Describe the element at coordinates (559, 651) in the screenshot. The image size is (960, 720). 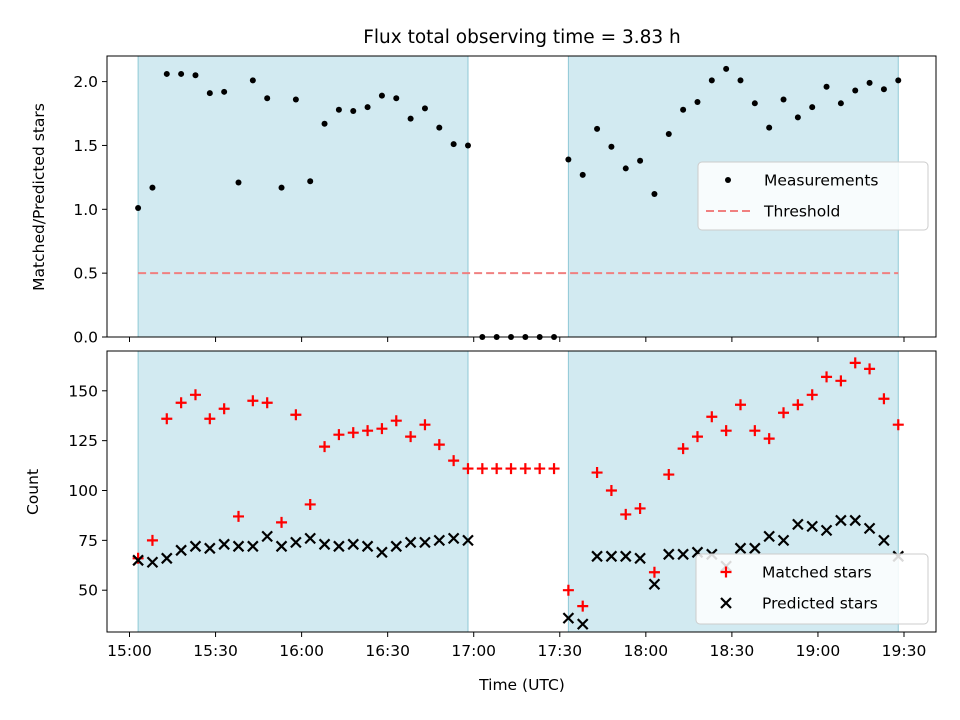
I see `x-tick-label: 17:30` at that location.